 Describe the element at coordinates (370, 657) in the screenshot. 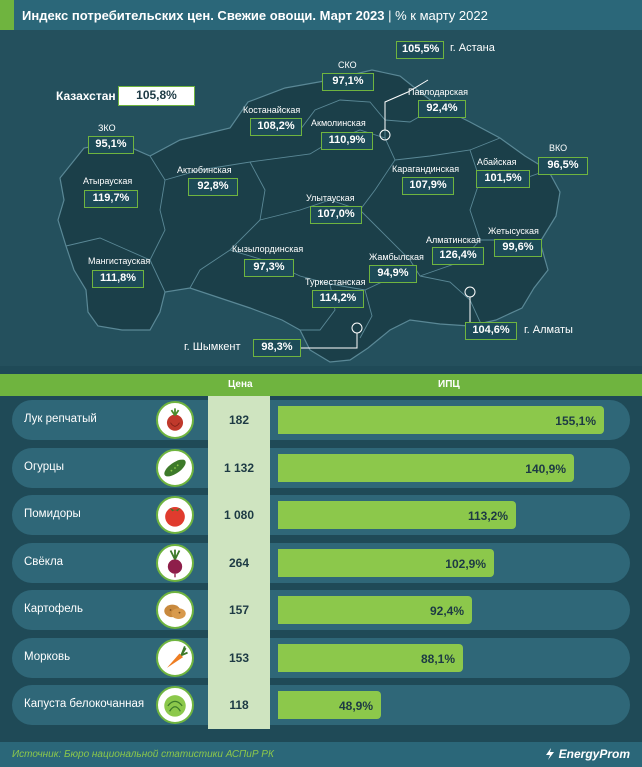

I see `cpi-bar: 88,1%` at that location.